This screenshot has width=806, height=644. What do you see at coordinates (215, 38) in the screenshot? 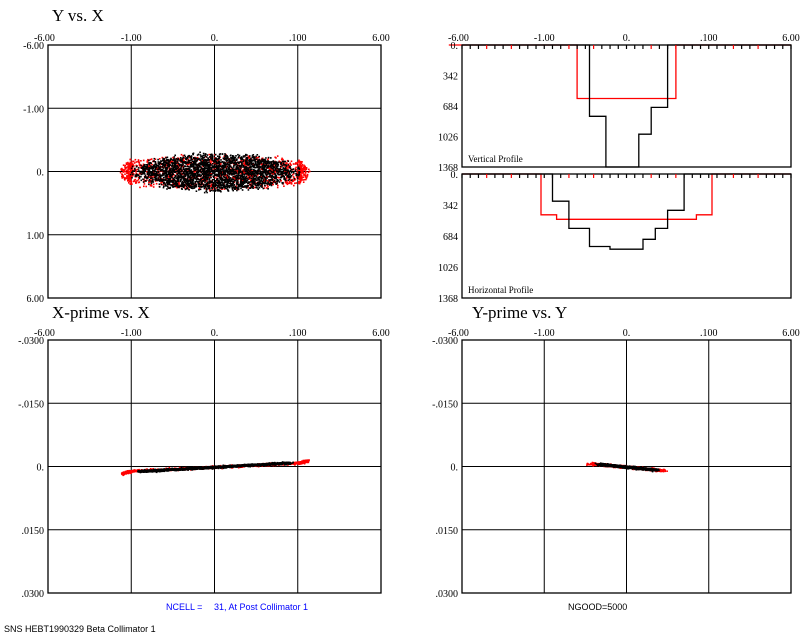
I see `yx-x-tick-label: 0.` at bounding box center [215, 38].